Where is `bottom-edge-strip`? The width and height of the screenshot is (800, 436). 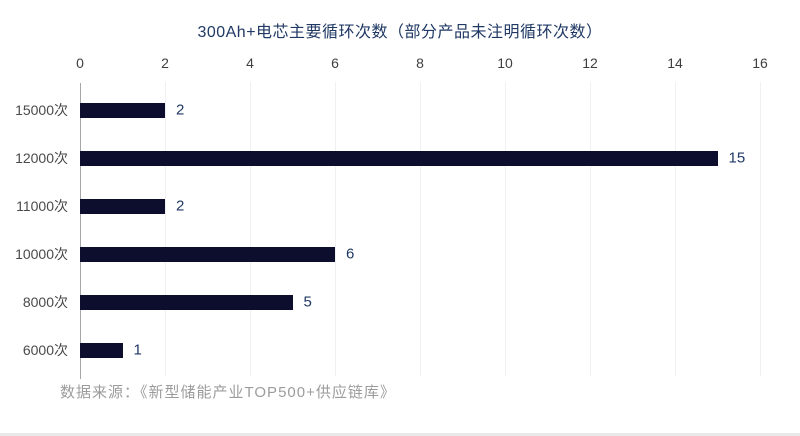 bottom-edge-strip is located at coordinates (400, 434).